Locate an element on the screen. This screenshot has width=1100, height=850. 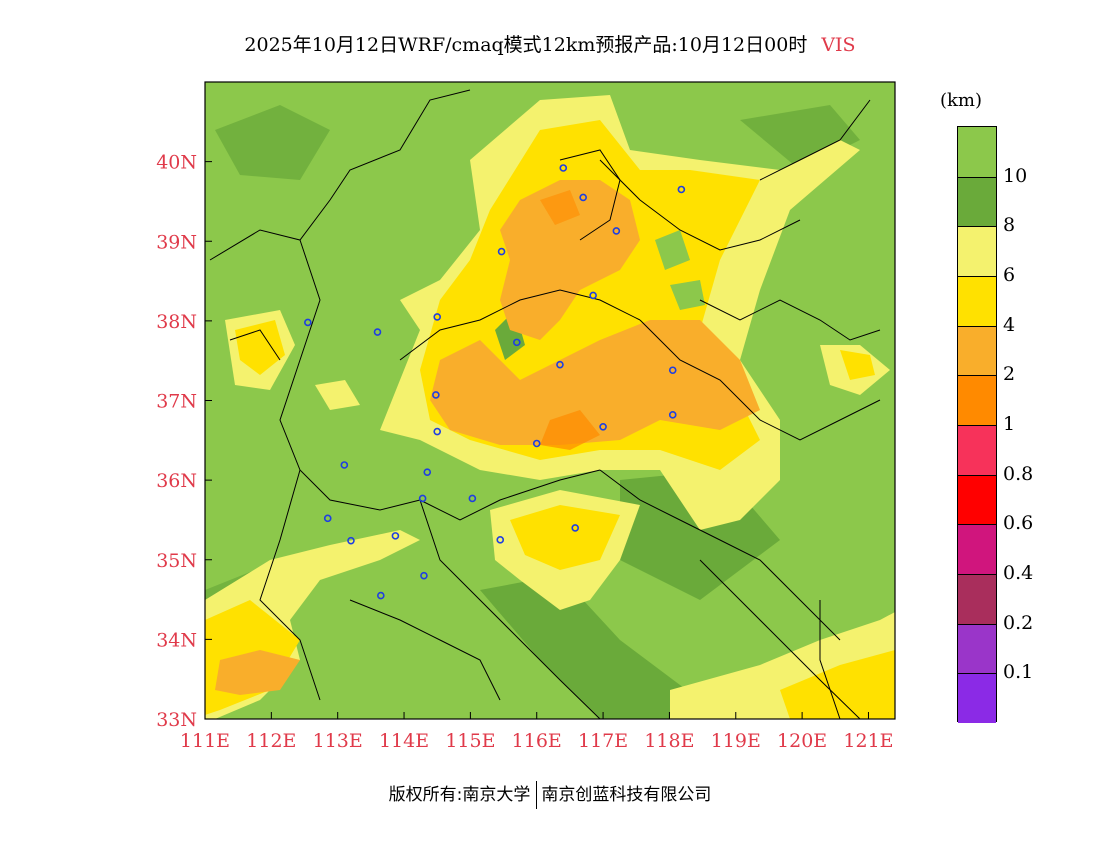
copyright-owner: 版权所有:南京大学 is located at coordinates (459, 795).